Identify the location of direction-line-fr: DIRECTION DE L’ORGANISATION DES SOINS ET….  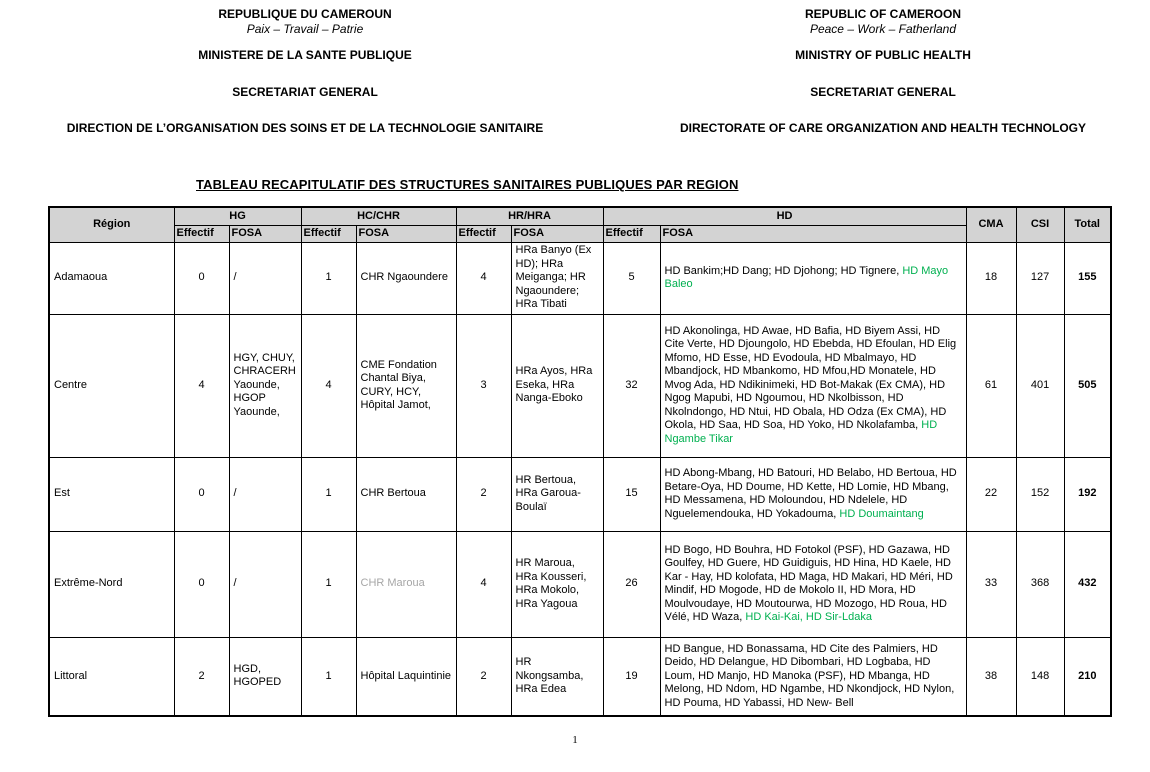
(305, 128).